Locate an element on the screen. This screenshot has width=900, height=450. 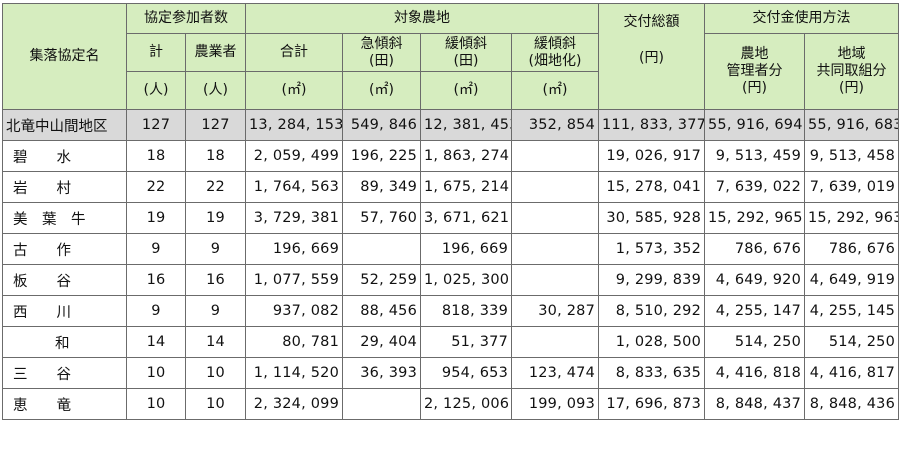
cell-gentle: 51, 377 is located at coordinates (466, 342).